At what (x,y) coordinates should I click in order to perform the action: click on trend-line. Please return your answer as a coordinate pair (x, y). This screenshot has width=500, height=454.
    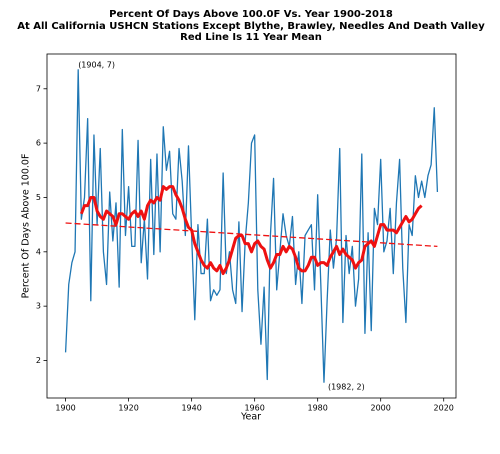
    Looking at the image, I should click on (251, 235).